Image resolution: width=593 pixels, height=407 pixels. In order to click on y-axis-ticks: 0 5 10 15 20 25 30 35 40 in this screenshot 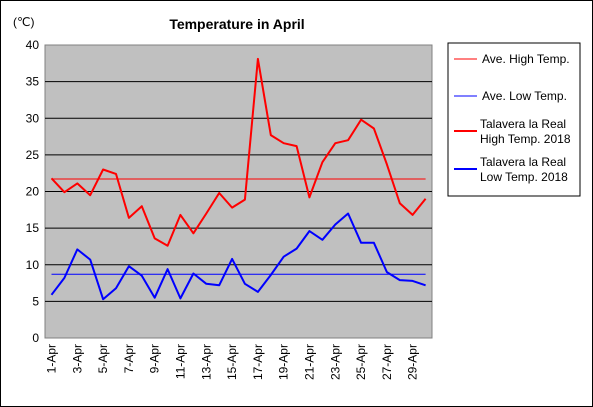, I will do `click(33, 191)`.